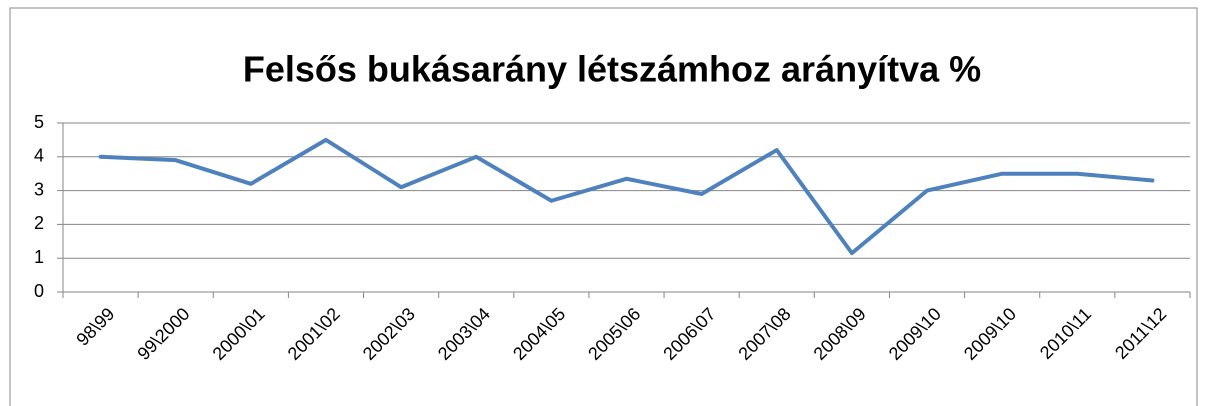 The width and height of the screenshot is (1205, 406). Describe the element at coordinates (612, 69) in the screenshot. I see `chart-title: Felsős bukásarány létszámhoz arányítva %` at that location.